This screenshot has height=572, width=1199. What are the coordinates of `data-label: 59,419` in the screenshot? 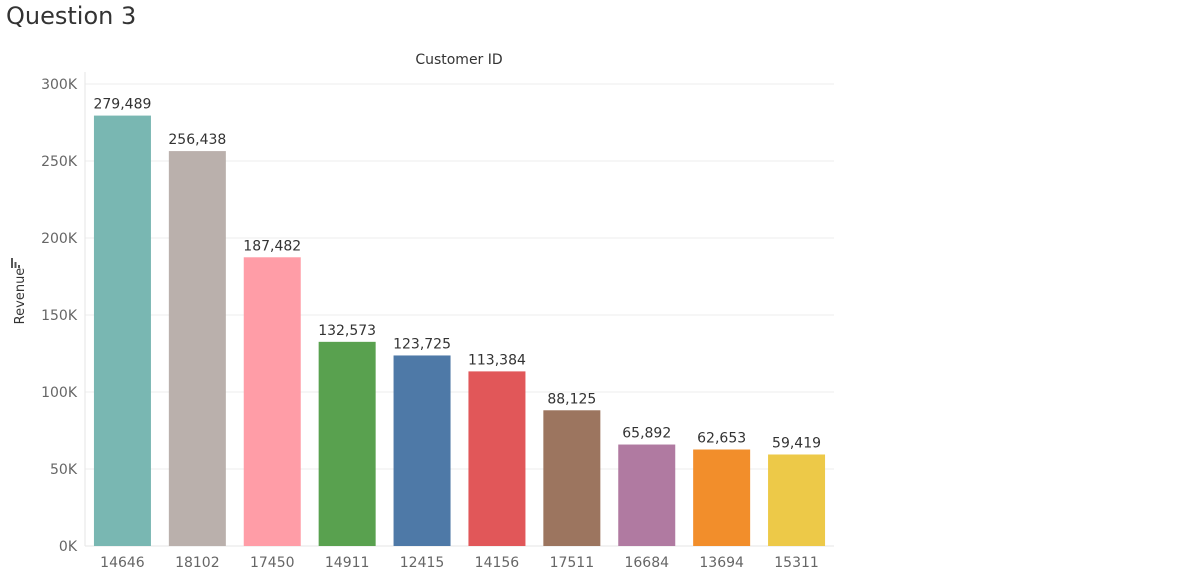 It's located at (796, 443).